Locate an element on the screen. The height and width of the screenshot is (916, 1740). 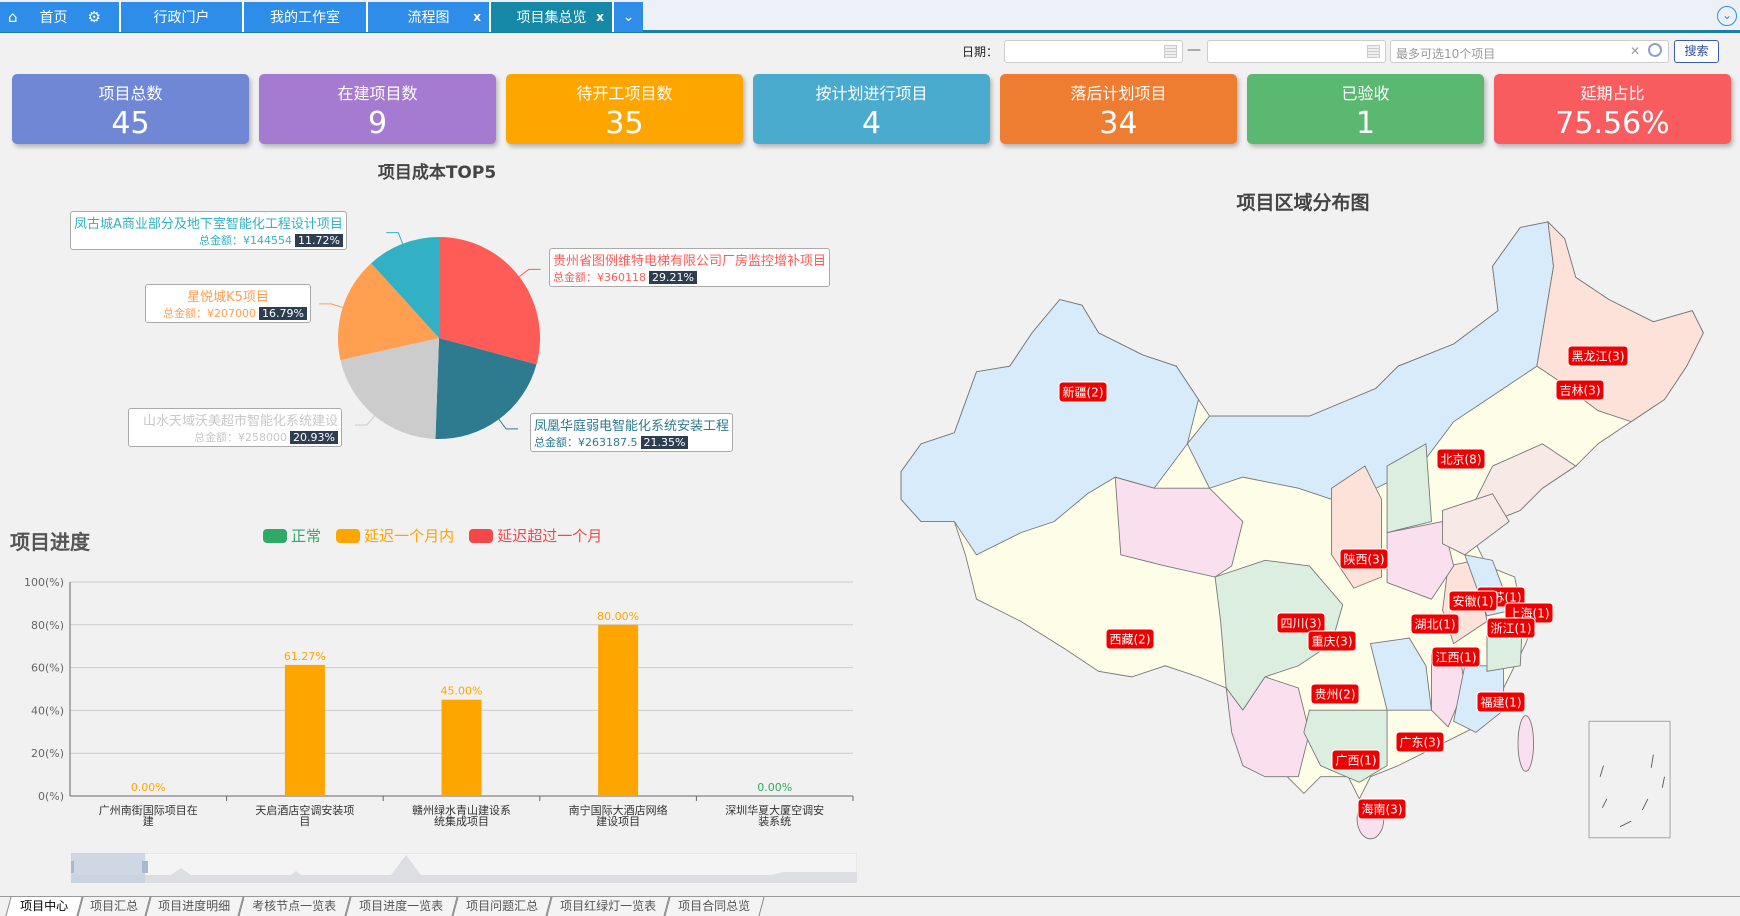
stat-card: 待开工项目数 35 is located at coordinates (624, 109).